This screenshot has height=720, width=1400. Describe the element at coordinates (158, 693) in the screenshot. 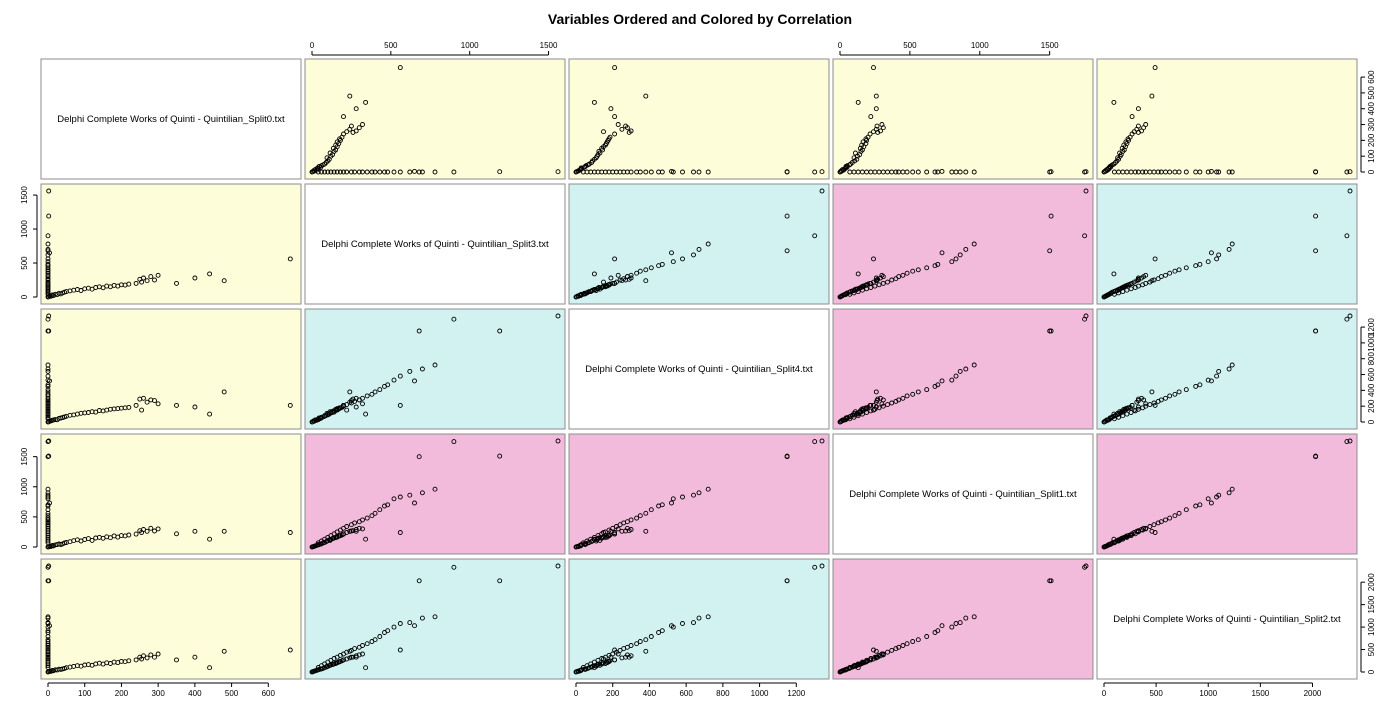

I see `x-tick-label-0-3: 300` at that location.